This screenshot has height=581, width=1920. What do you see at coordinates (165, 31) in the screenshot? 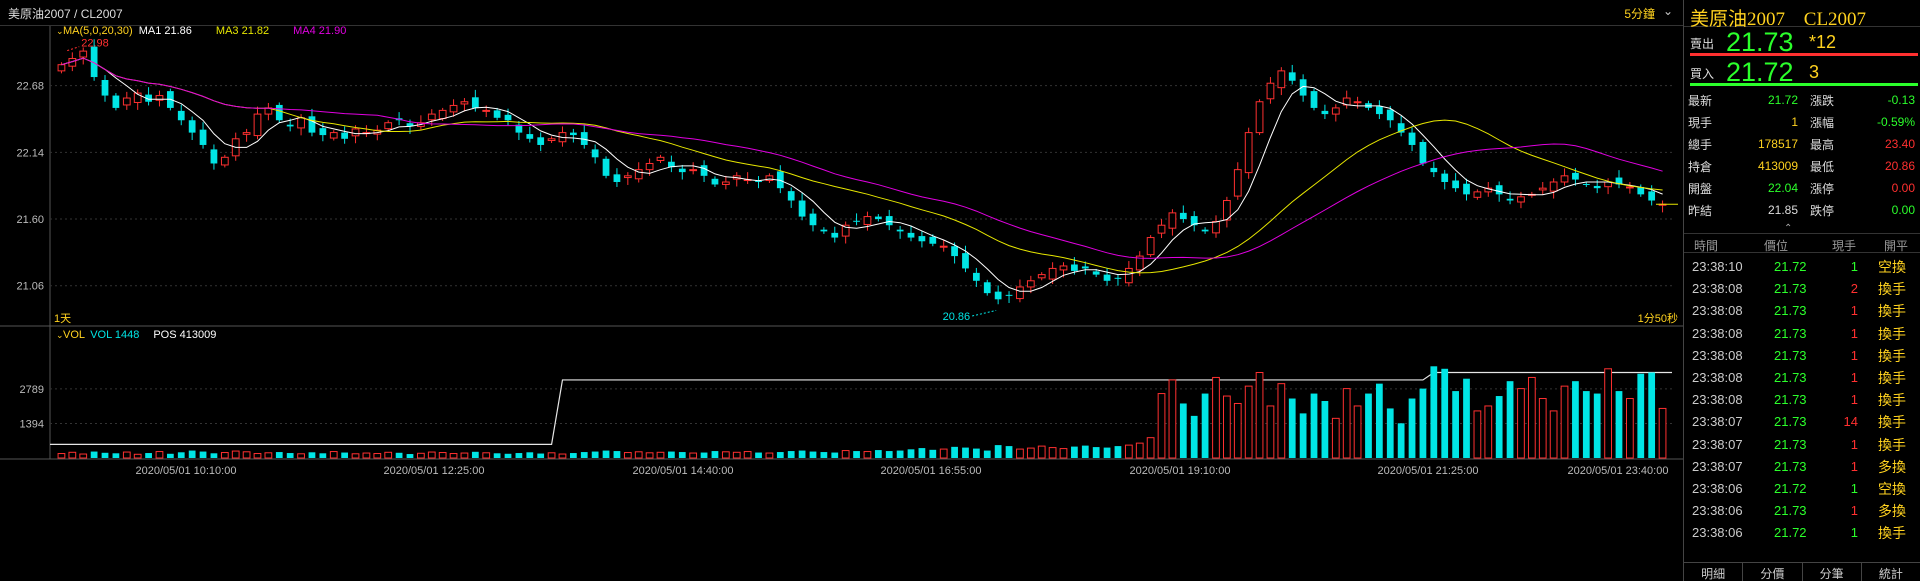
I see `ma1-legend: MA1 21.86` at bounding box center [165, 31].